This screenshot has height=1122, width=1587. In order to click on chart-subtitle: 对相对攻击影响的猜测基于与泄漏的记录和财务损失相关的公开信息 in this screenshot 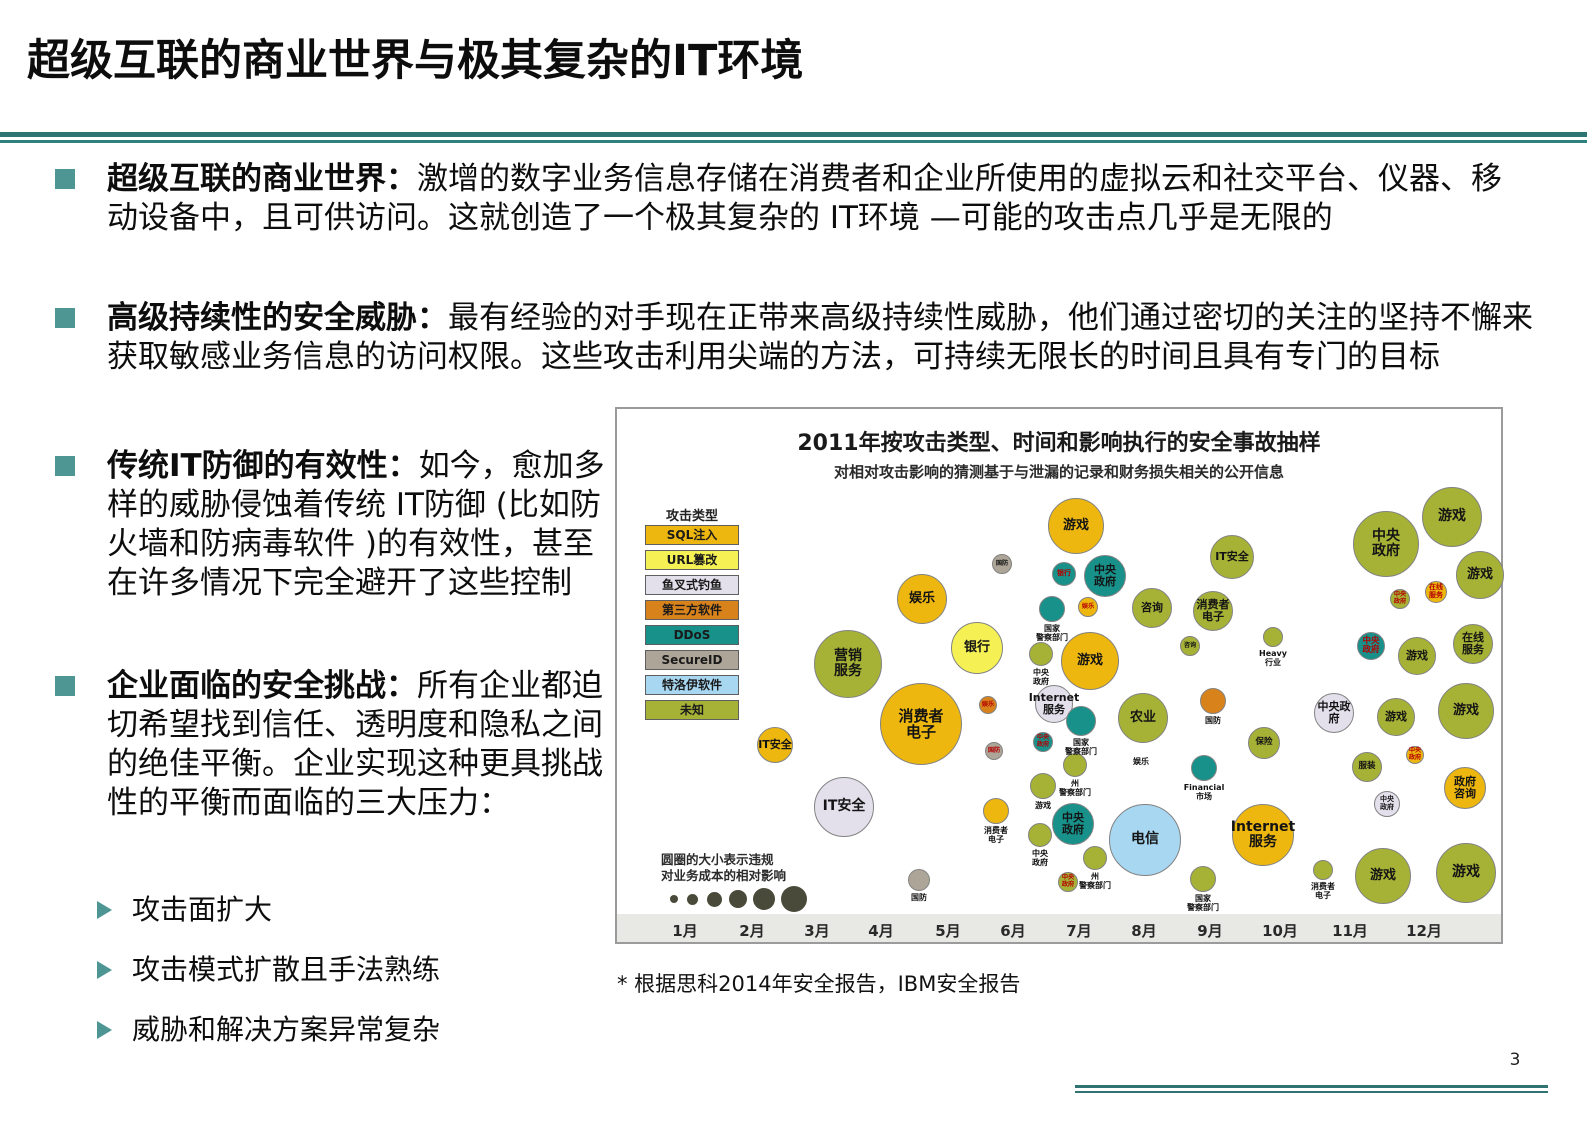, I will do `click(1058, 472)`.